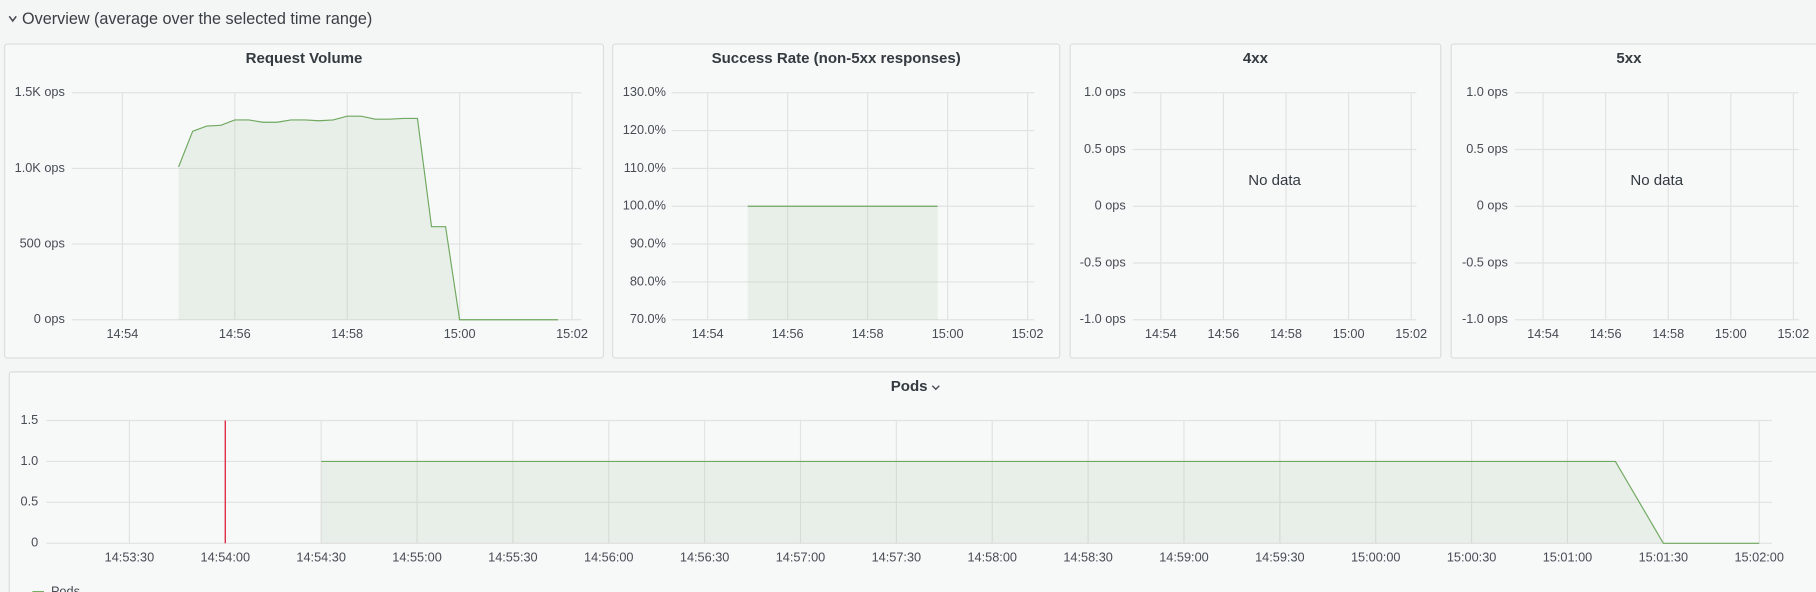  What do you see at coordinates (321, 557) in the screenshot?
I see `x-tick-label: 14:54:30` at bounding box center [321, 557].